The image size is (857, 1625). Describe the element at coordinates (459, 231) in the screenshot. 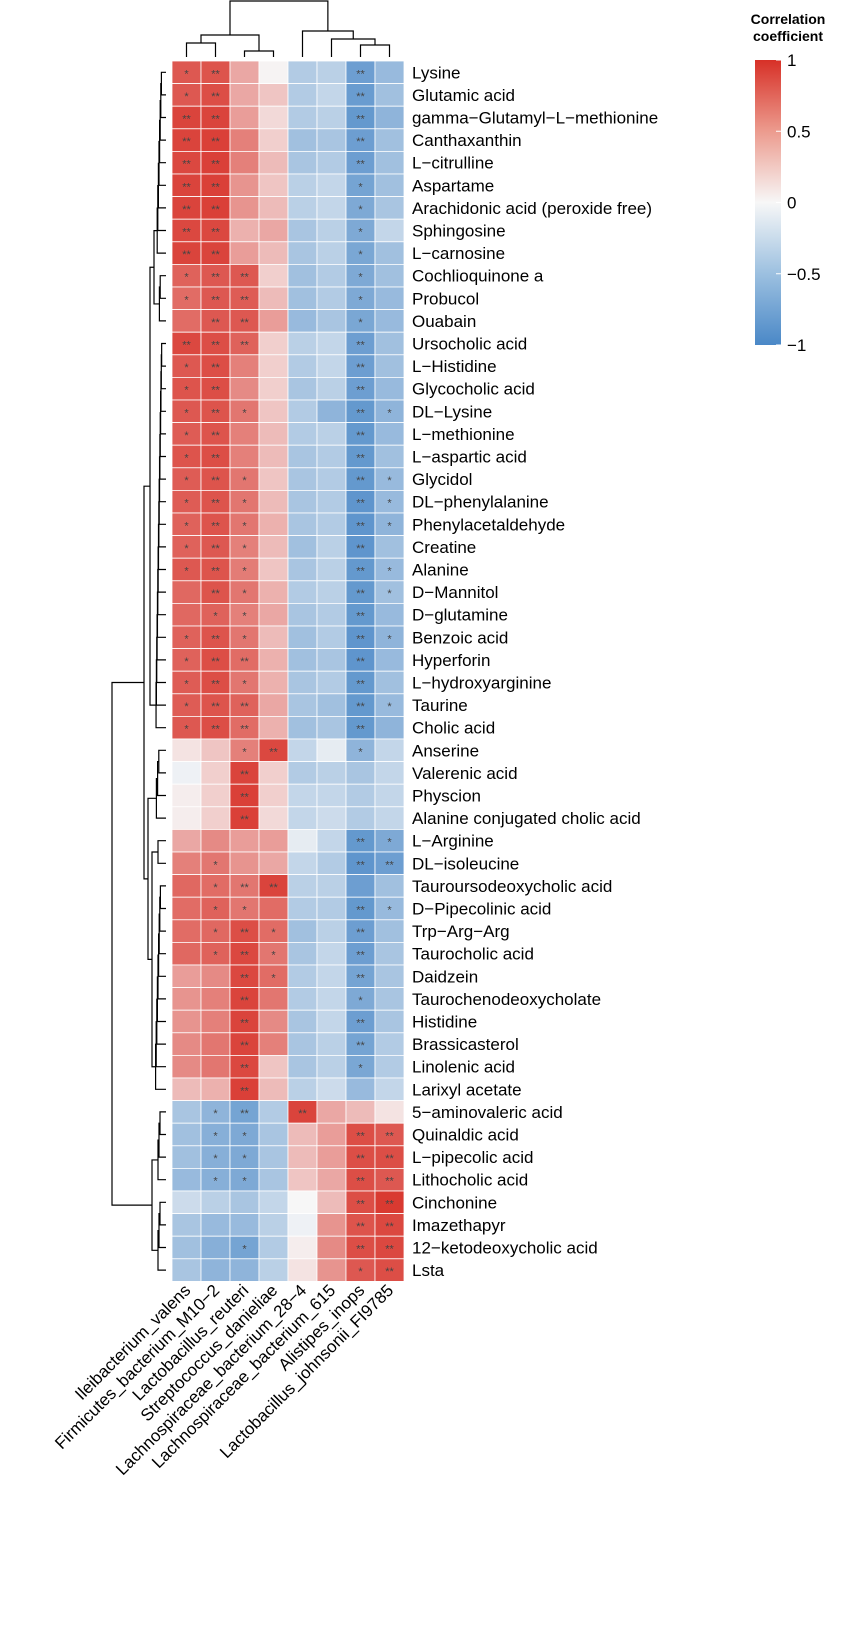

I see `row-label: Sphingosine` at that location.